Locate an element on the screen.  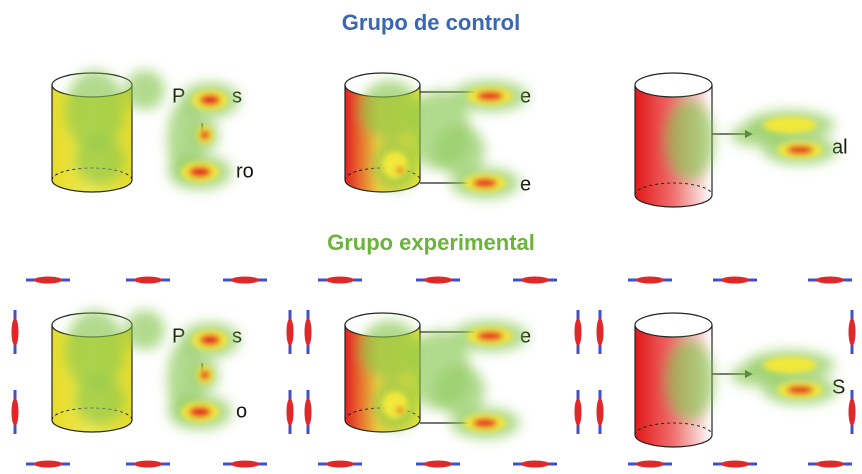
experimental-title: Grupo experimental is located at coordinates (431, 242).